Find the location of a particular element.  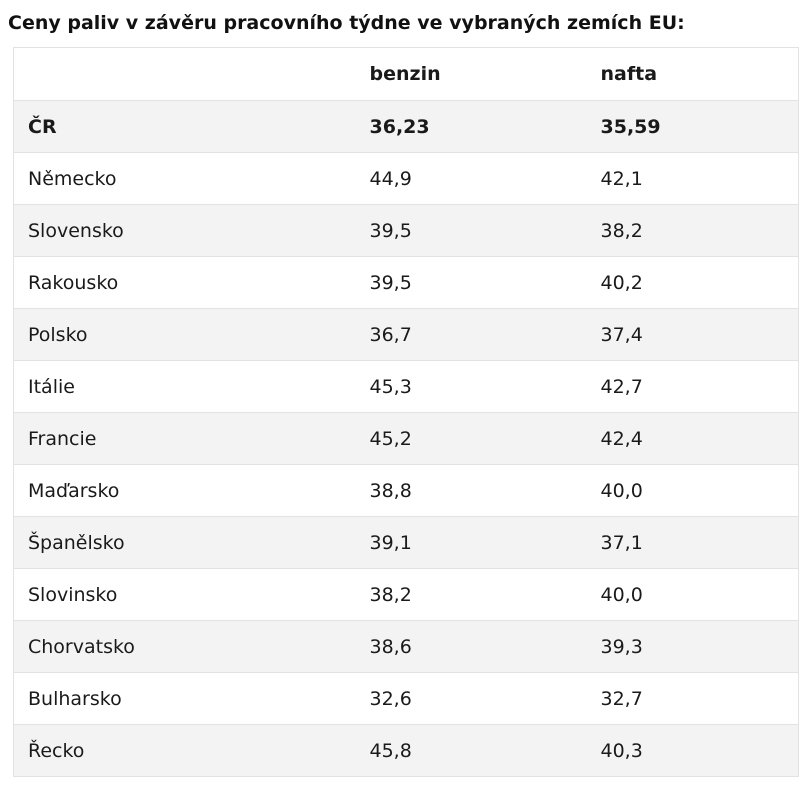

table-row: Slovinsko 38,2 40,0 is located at coordinates (406, 594).